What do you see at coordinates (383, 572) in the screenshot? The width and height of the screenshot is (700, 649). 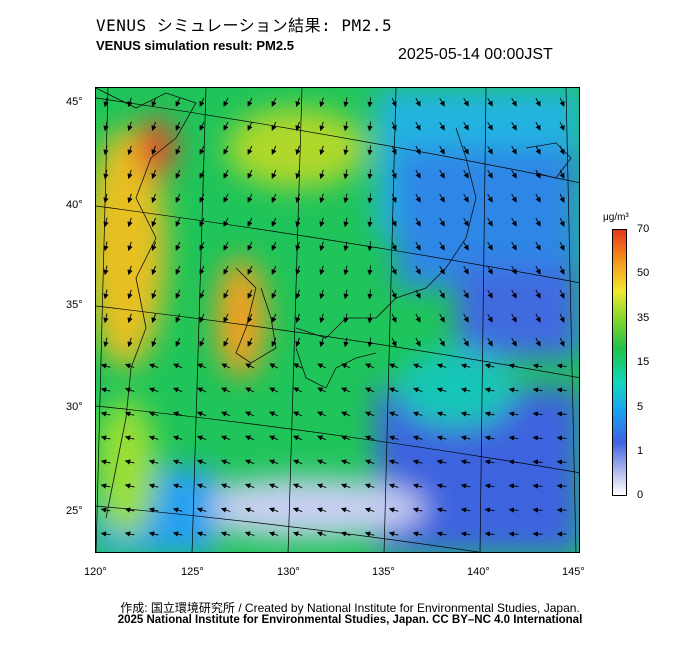 I see `lon-label-135: 135°` at bounding box center [383, 572].